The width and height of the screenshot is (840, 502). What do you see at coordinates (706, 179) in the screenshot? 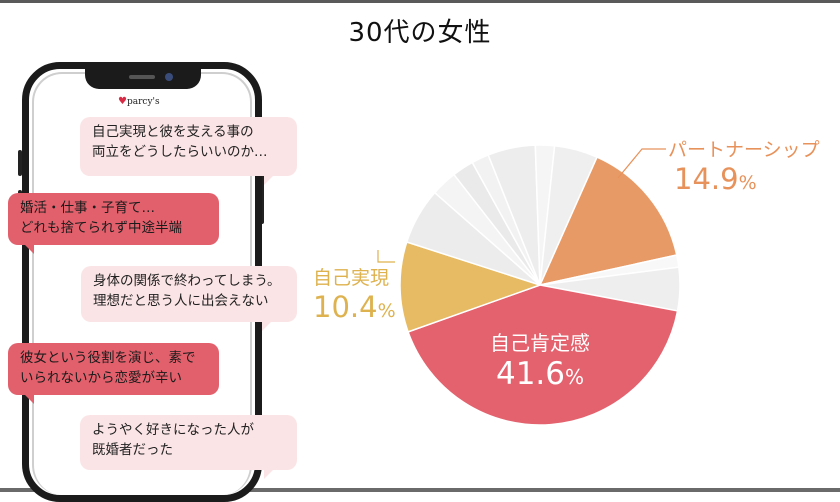
I see `slice-value: 14.9` at bounding box center [706, 179].